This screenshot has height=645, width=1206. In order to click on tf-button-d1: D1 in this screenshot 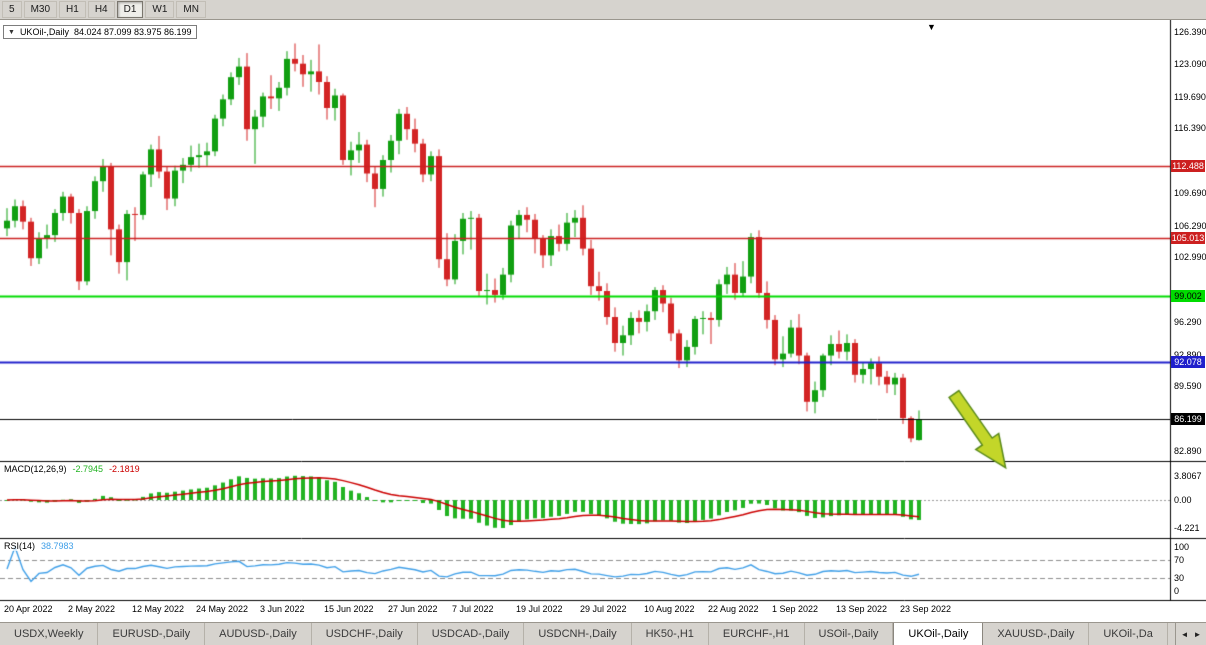, I will do `click(130, 9)`.